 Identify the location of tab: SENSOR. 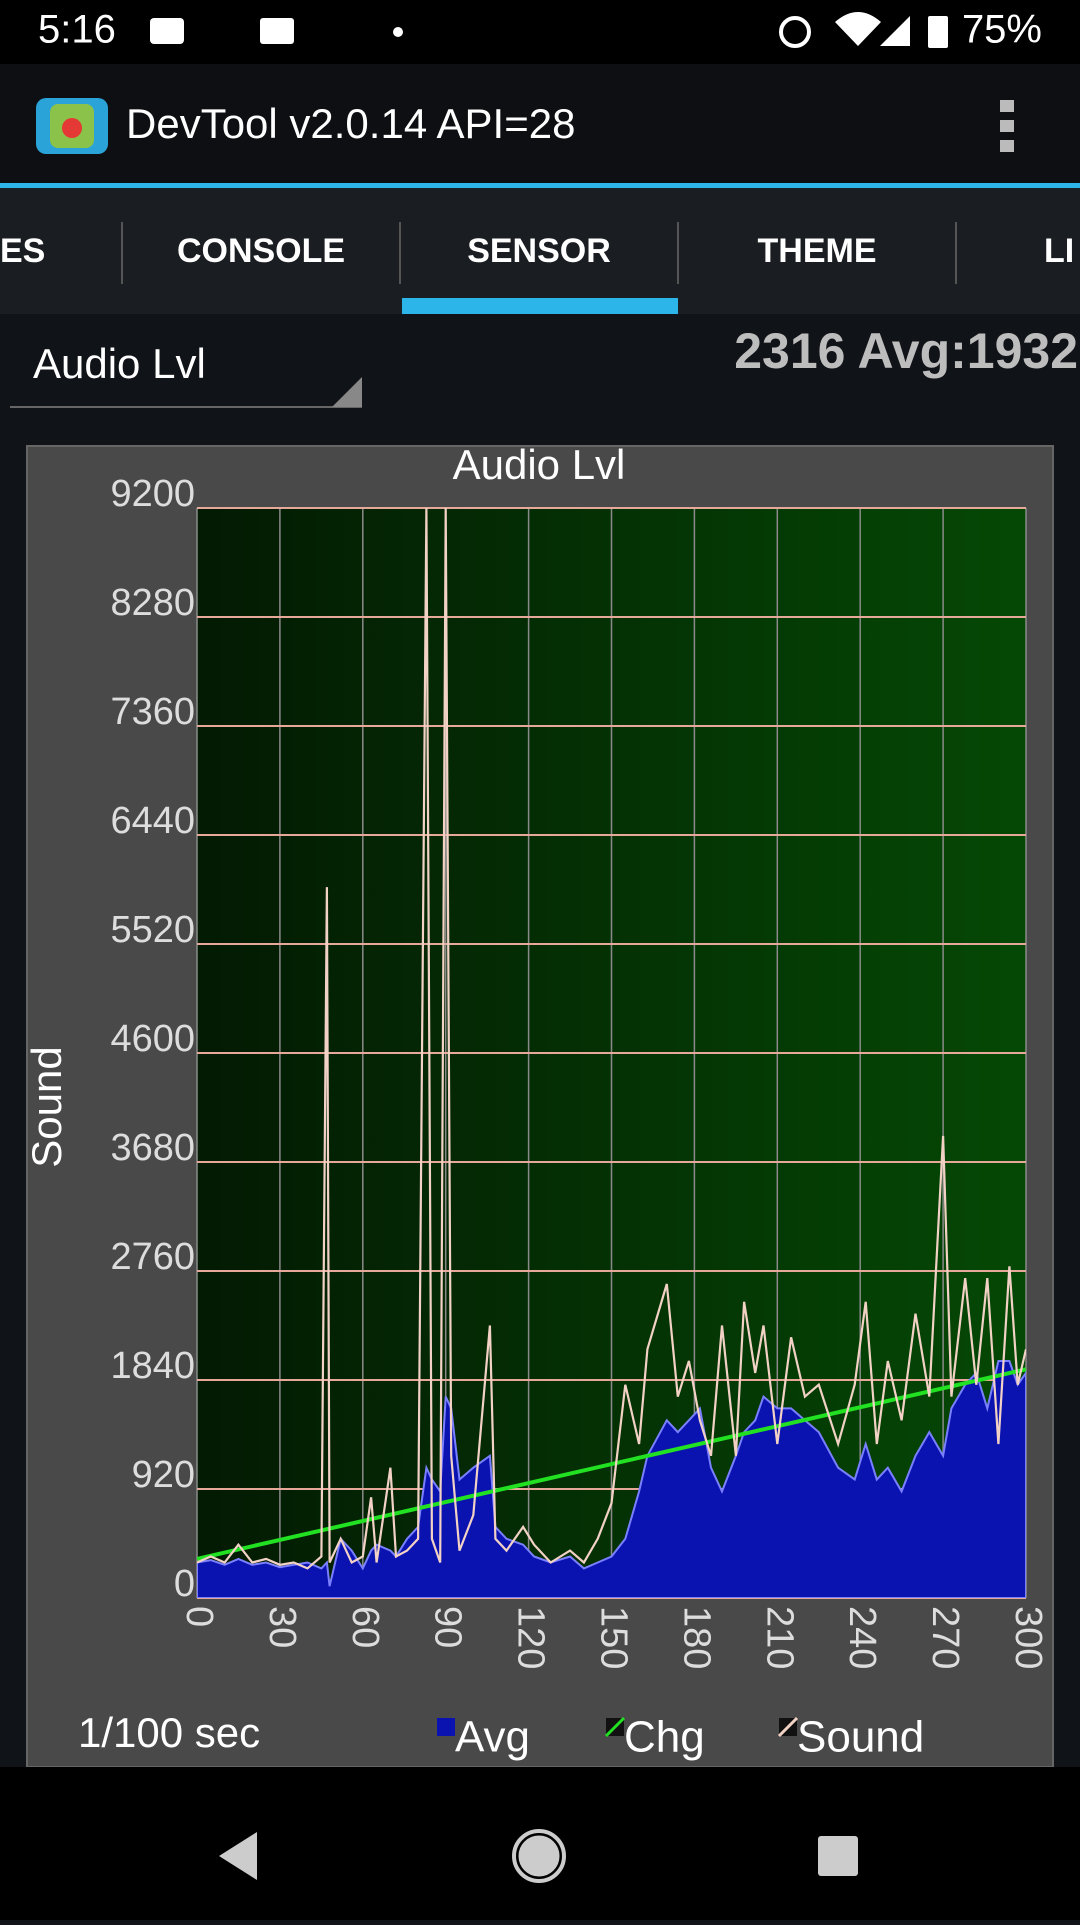
(539, 251).